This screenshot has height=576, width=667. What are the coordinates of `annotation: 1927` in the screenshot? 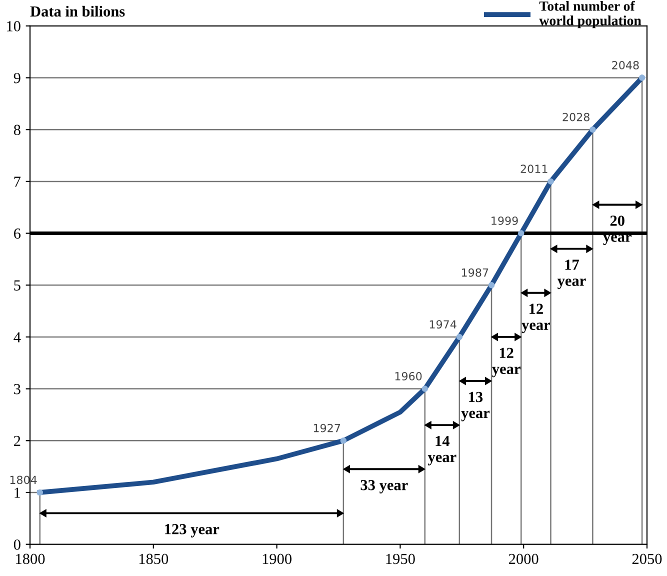 It's located at (327, 428).